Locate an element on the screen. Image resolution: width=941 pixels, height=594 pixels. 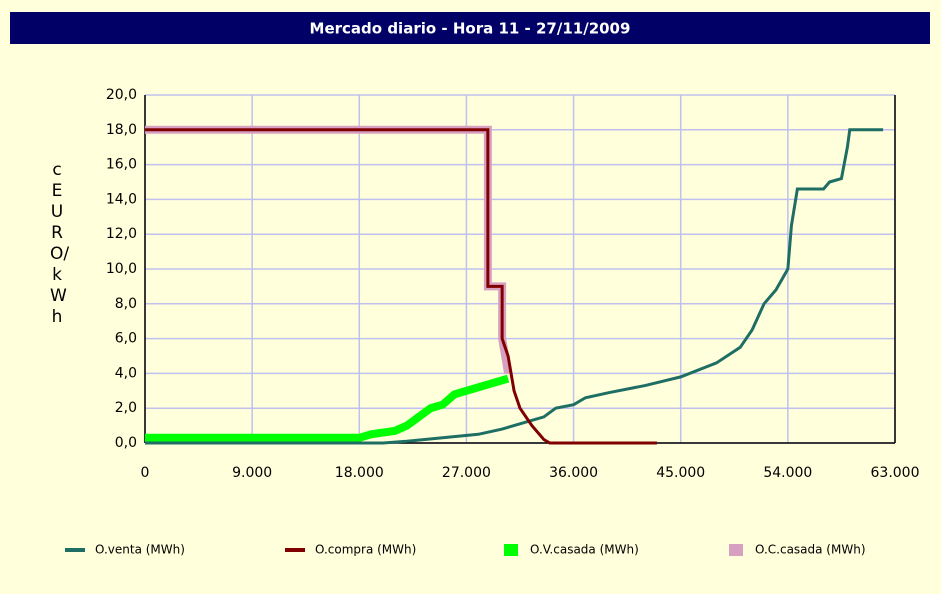
x-tick-label: 54.000 is located at coordinates (787, 473).